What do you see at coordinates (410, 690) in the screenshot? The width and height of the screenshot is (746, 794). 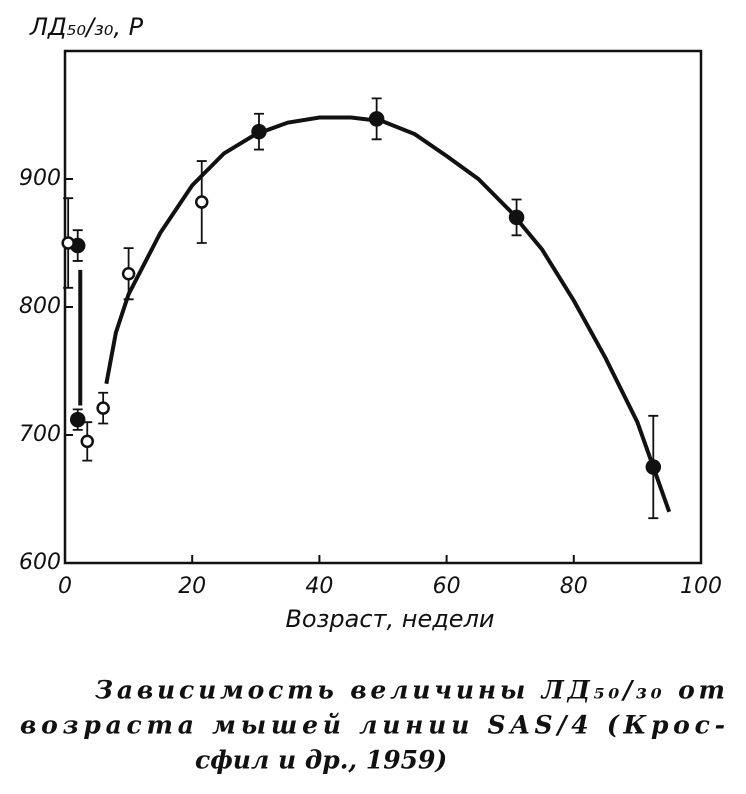 I see `caption-line: Зависимость величины ЛД₅₀/₃₀ от` at bounding box center [410, 690].